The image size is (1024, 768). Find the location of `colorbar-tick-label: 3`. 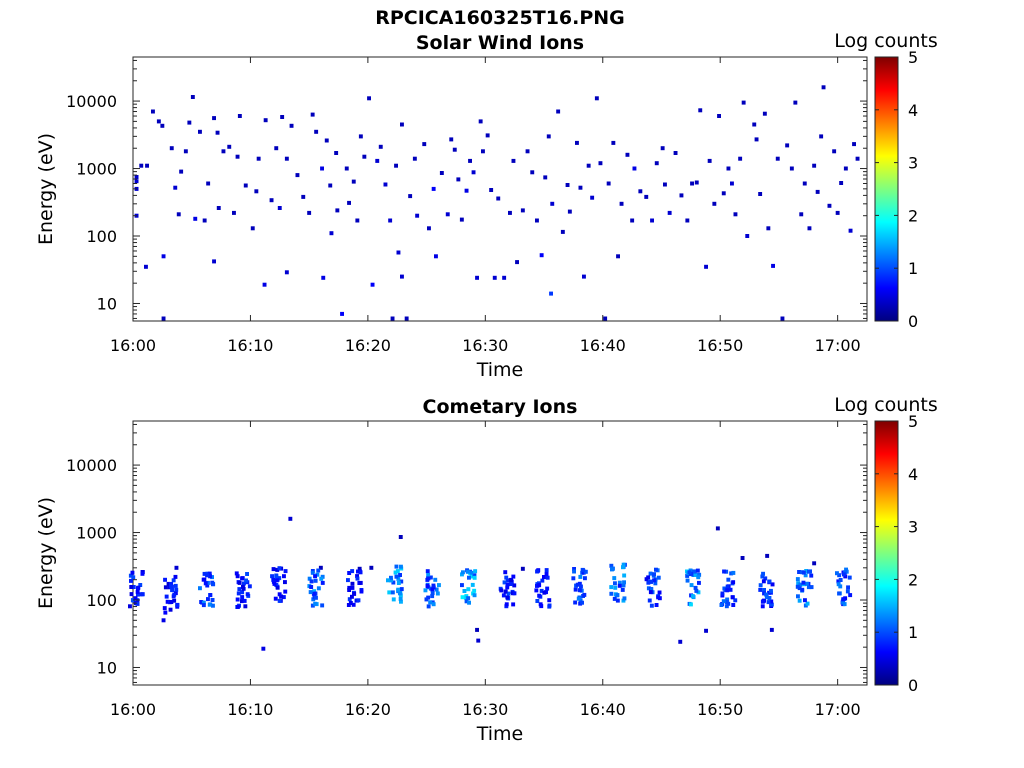

colorbar-tick-label: 3 is located at coordinates (913, 527).